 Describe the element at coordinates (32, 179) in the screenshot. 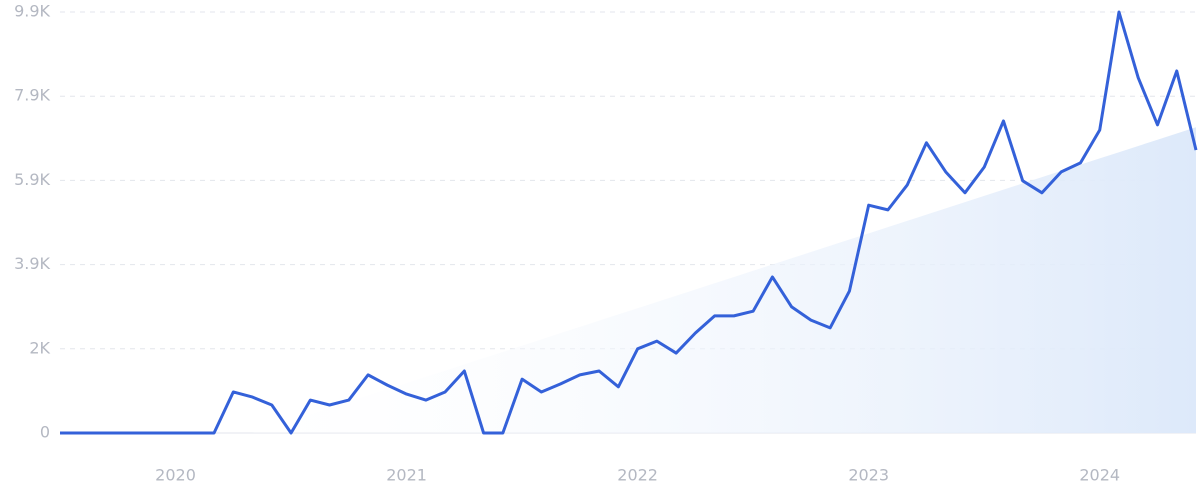

I see `y-tick-label: 5.9K` at that location.